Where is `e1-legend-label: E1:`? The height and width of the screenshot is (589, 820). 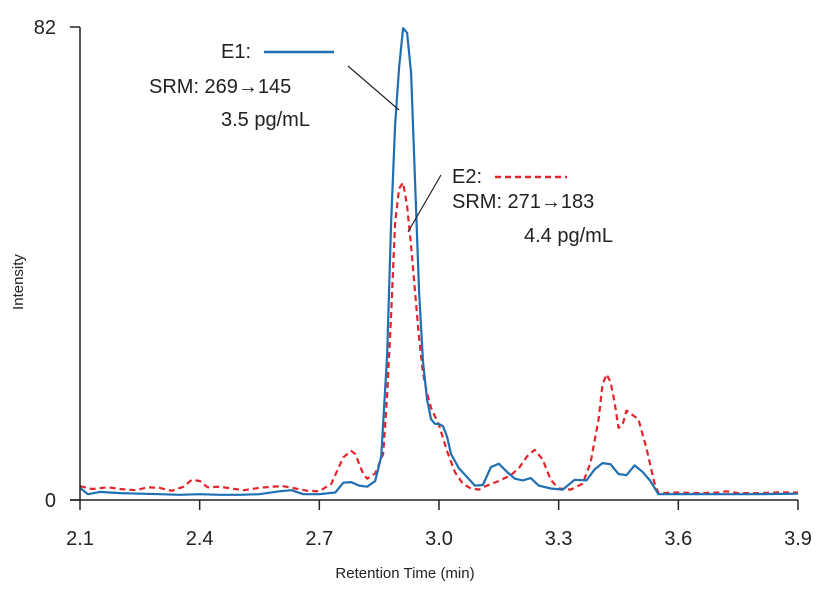
e1-legend-label: E1: is located at coordinates (236, 52).